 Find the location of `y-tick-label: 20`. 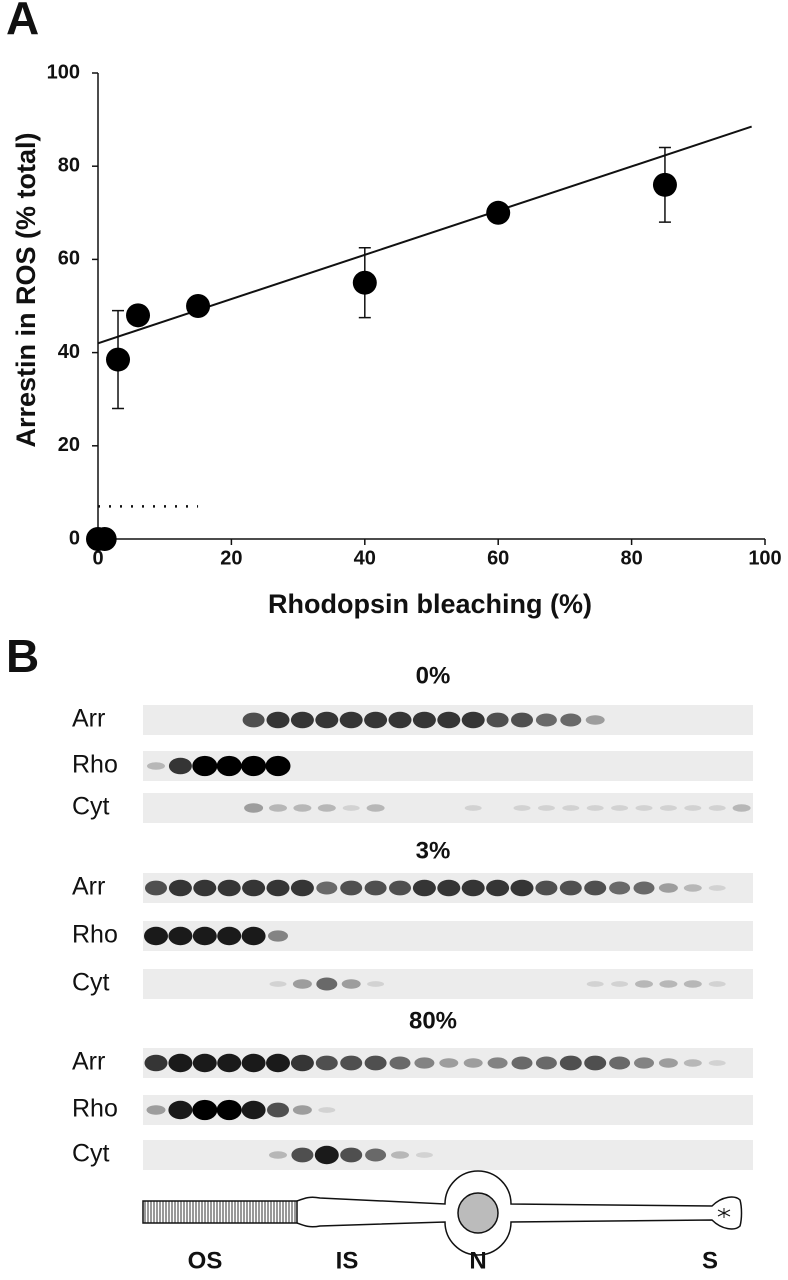

y-tick-label: 20 is located at coordinates (69, 445).